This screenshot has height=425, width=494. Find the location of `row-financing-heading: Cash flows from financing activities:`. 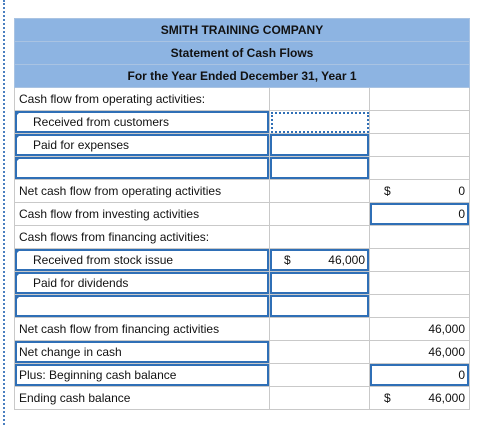

row-financing-heading: Cash flows from financing activities: is located at coordinates (242, 237).